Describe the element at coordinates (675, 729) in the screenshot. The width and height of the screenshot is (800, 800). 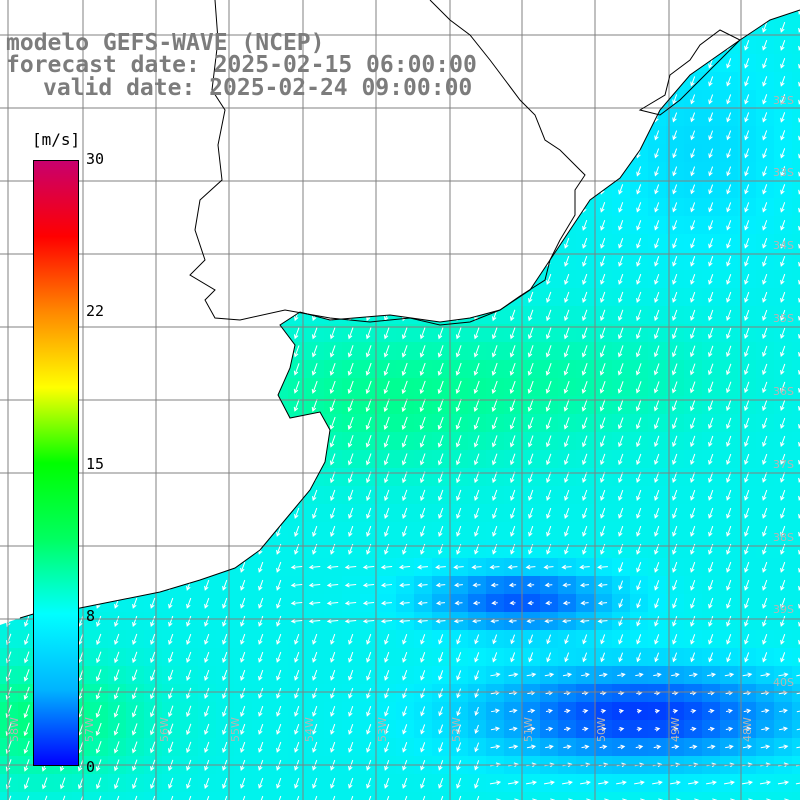
I see `lon-label-49w: 49W` at that location.